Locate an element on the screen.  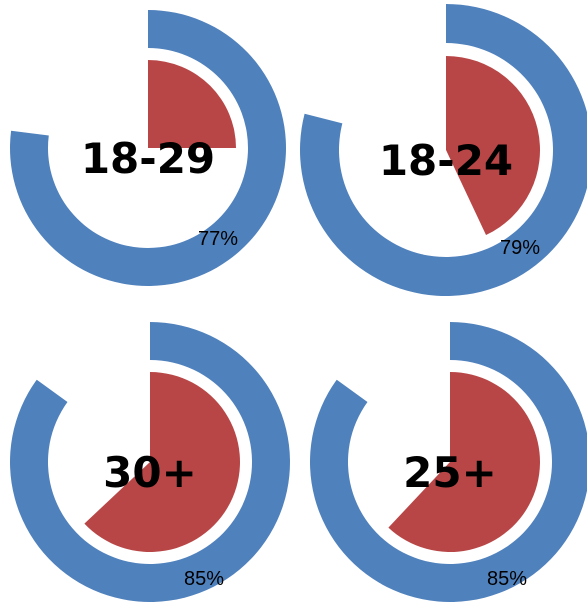
age-group-label: 25+ is located at coordinates (450, 472).